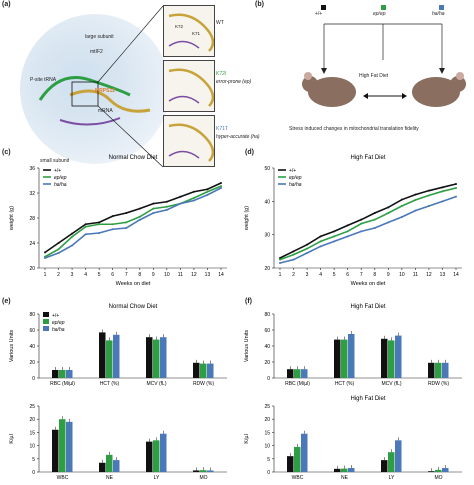 This screenshot has height=485, width=474. What do you see at coordinates (118, 442) in the screenshot?
I see `chart-normal-chow-wbc: 0 5 10 15 20 25 K/µl WBC NE LY MO` at bounding box center [118, 442].